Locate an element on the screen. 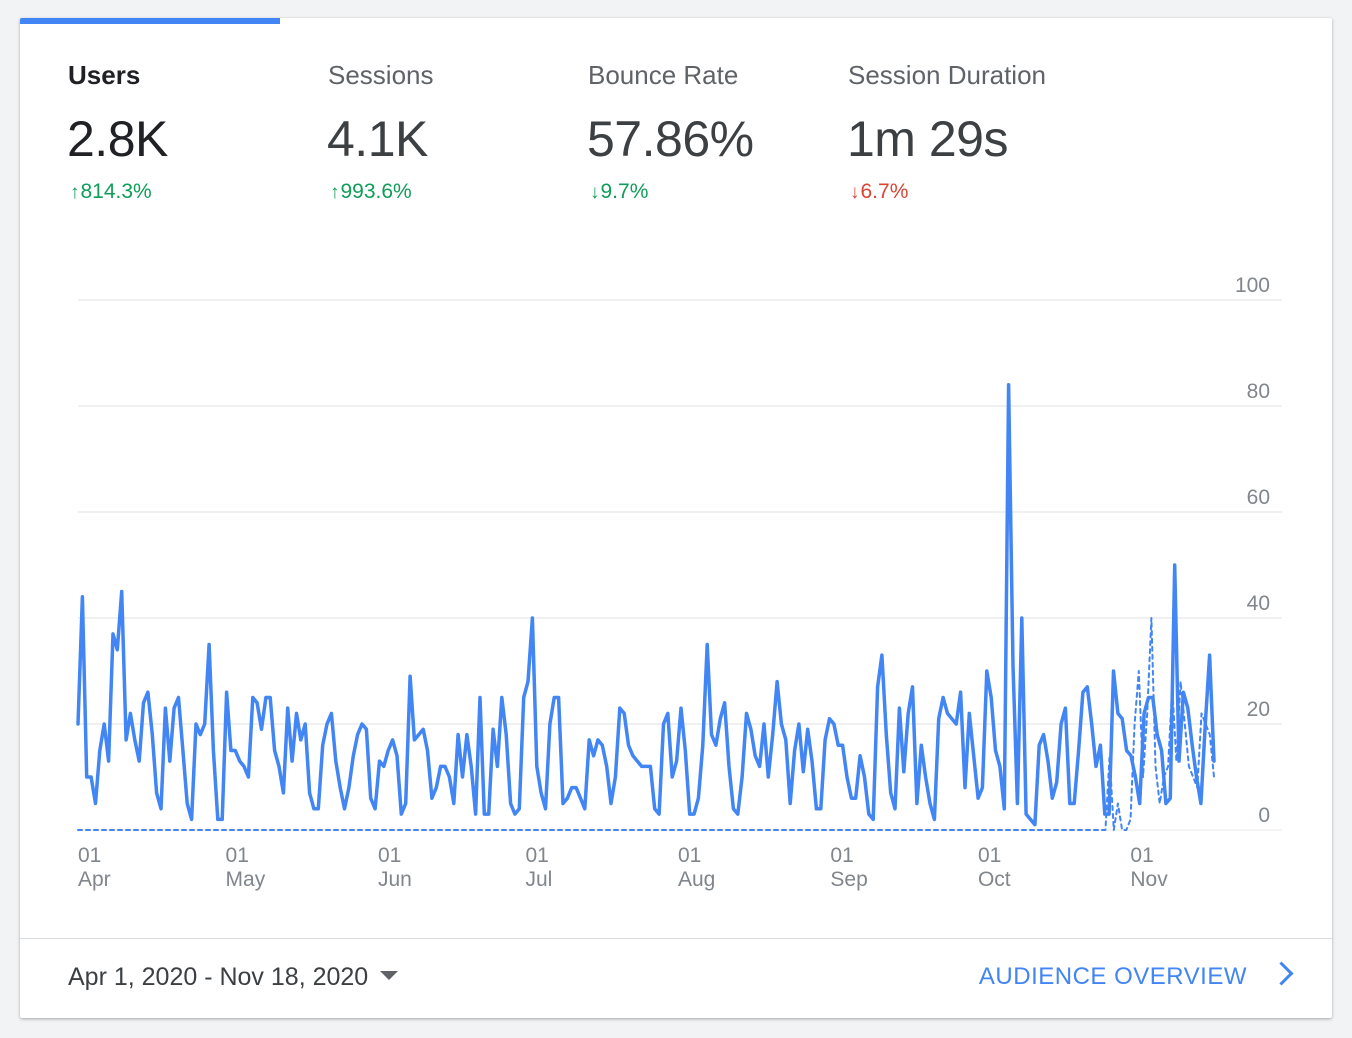 This screenshot has width=1352, height=1038. metric-tab-bounce-rate: Bounce Rate 57.86% ↓9.7% is located at coordinates (670, 133).